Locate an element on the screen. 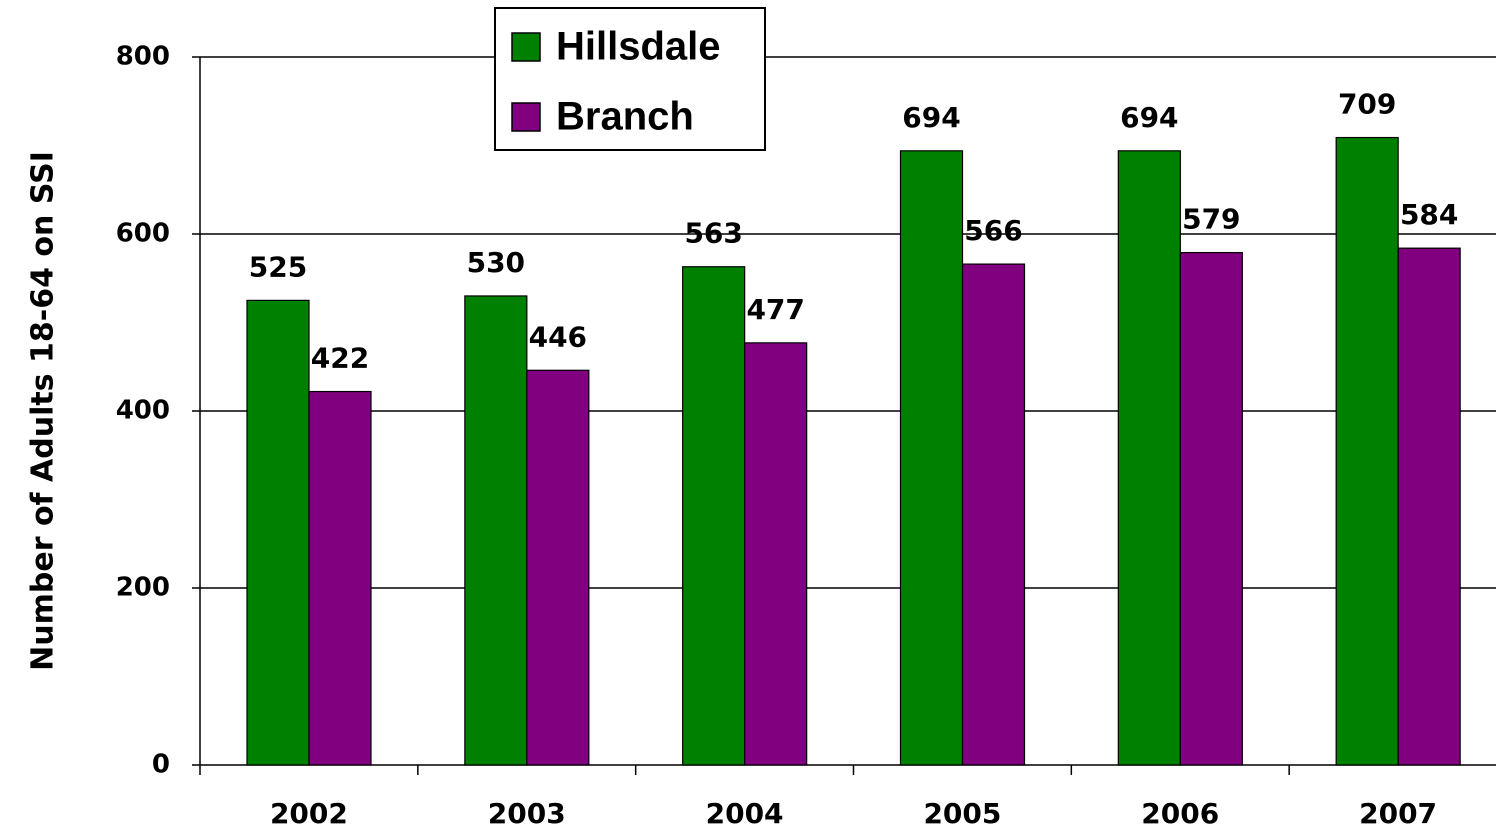 The height and width of the screenshot is (838, 1496). data-label: 525 is located at coordinates (278, 266).